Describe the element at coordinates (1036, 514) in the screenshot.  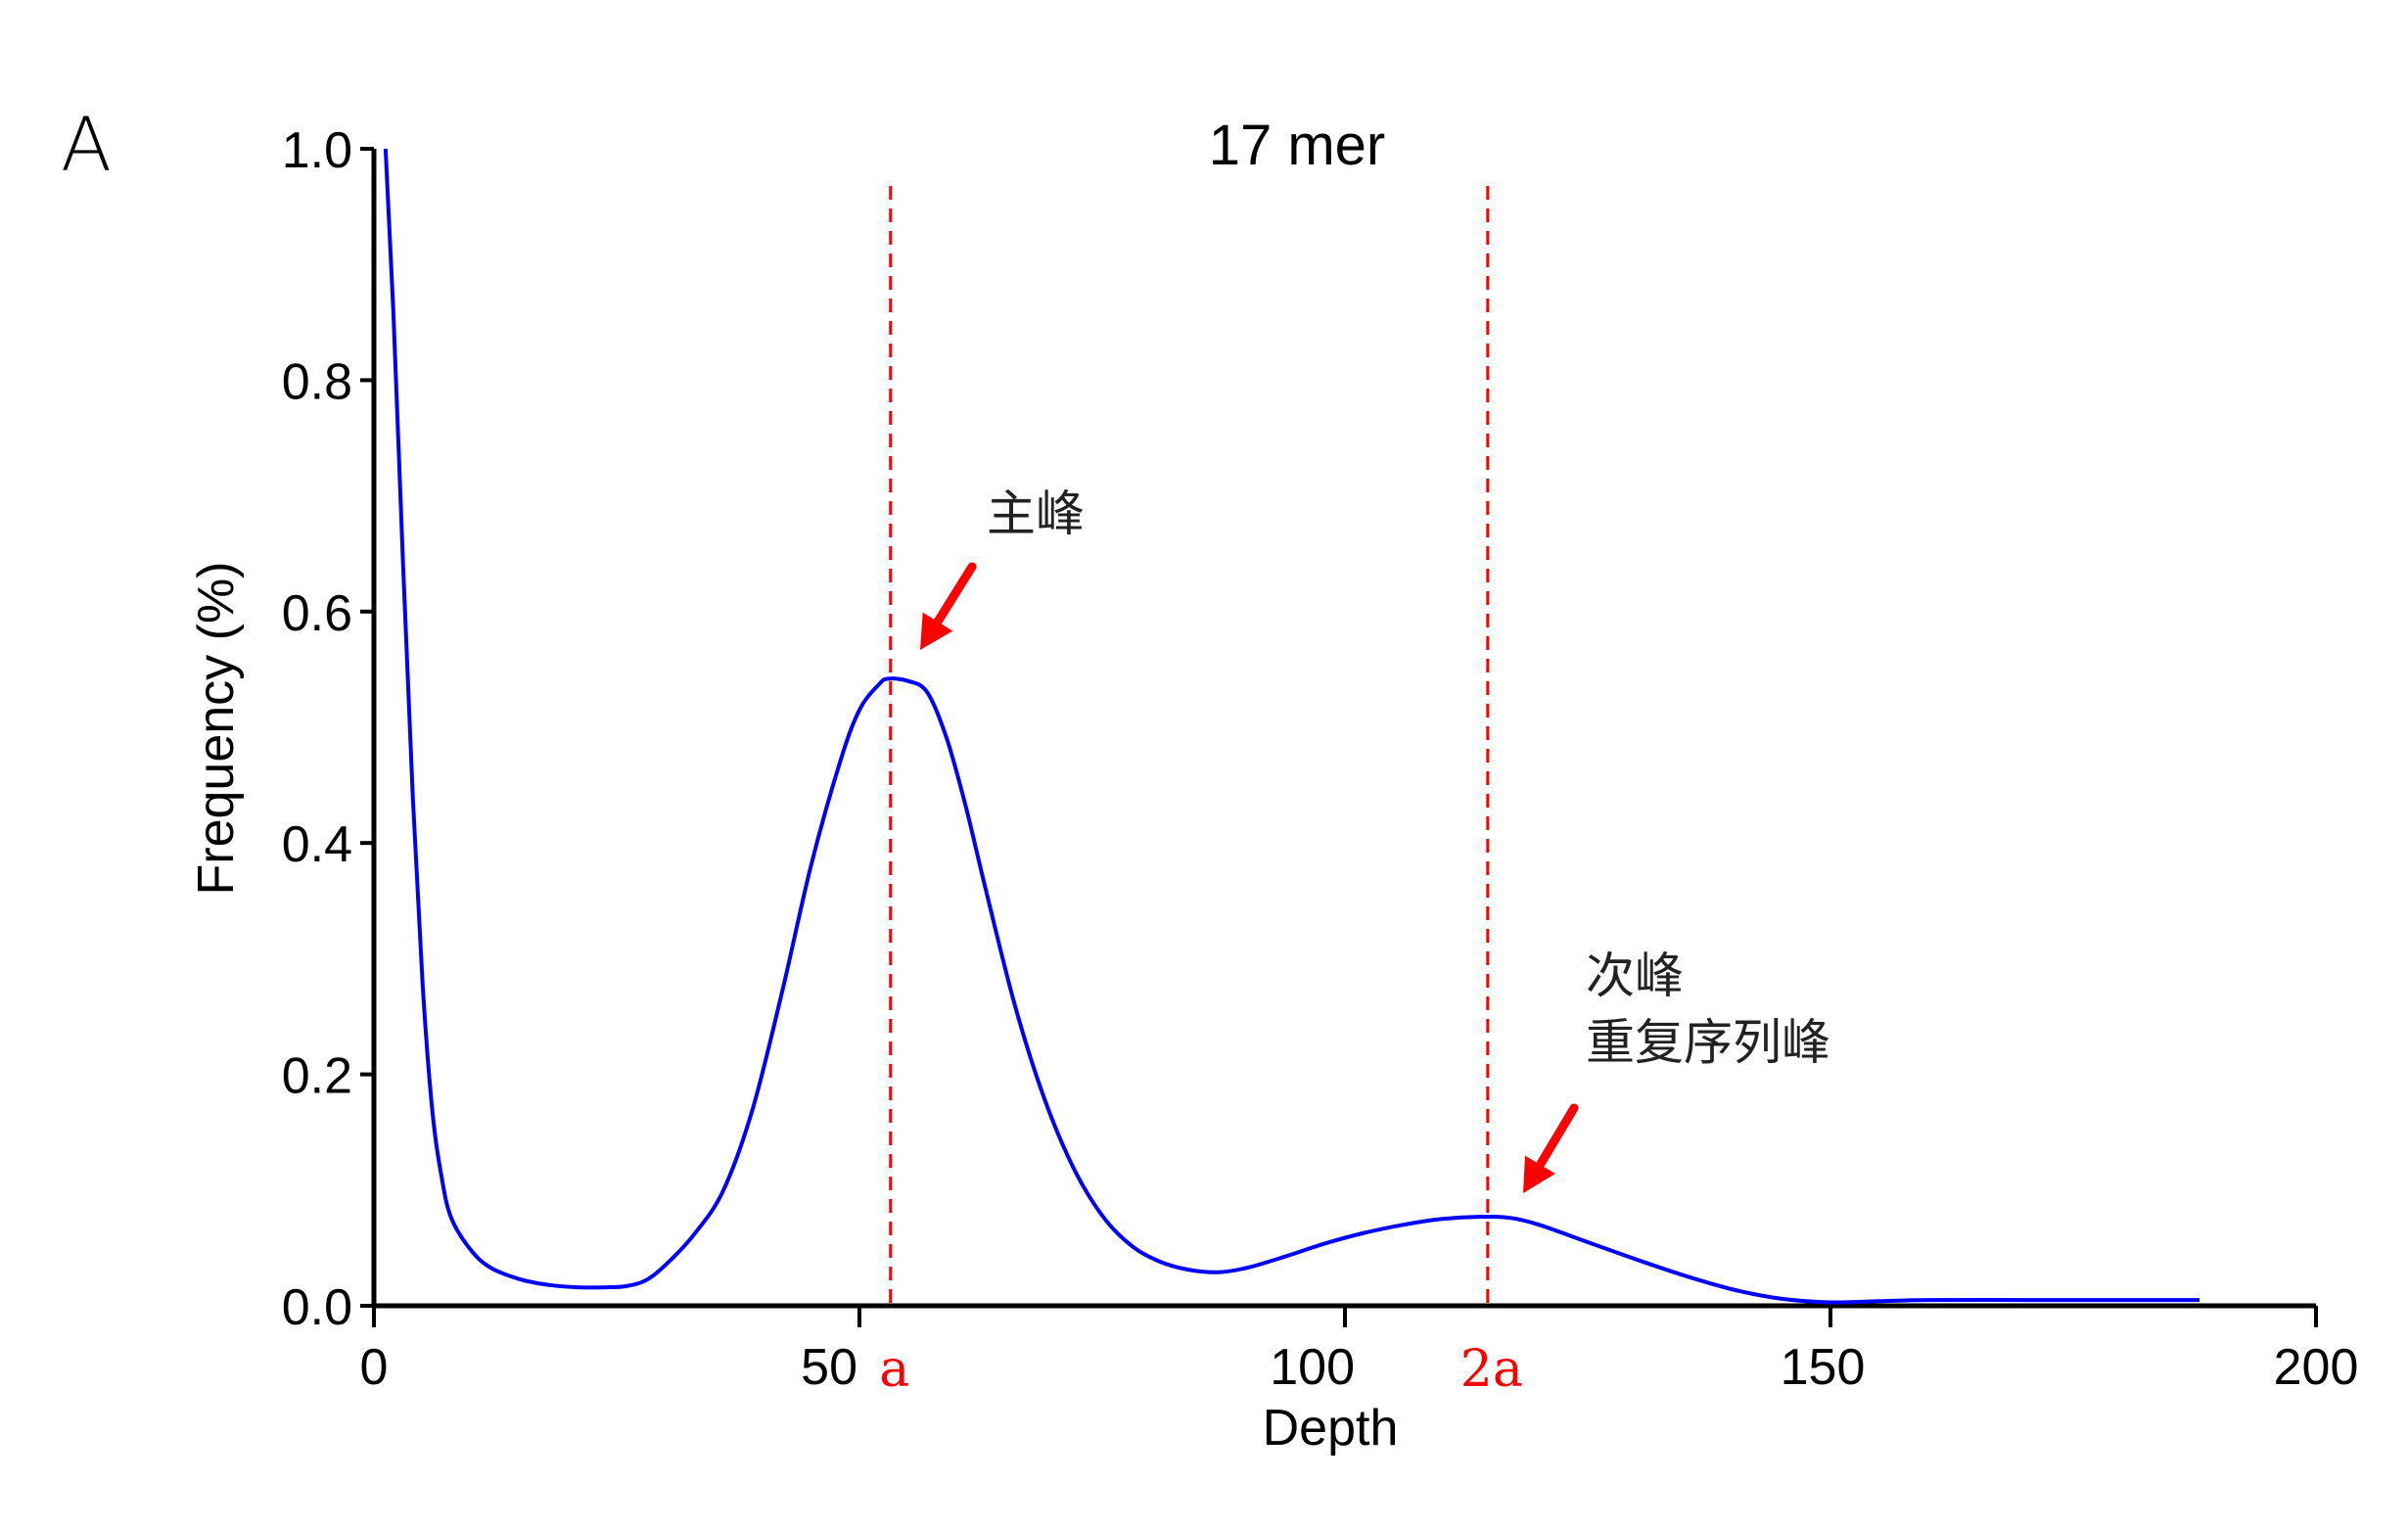
I see `main-peak-label: 主峰` at that location.